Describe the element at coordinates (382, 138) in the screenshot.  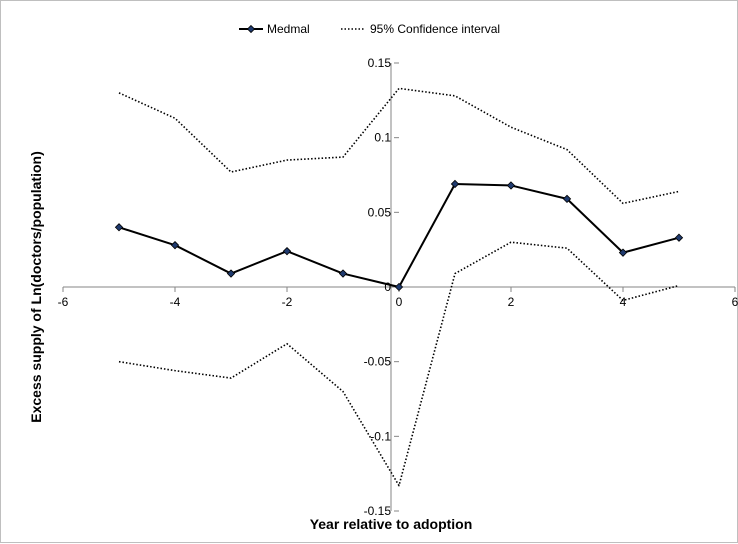
I see `y-tick-label: 0.1` at that location.